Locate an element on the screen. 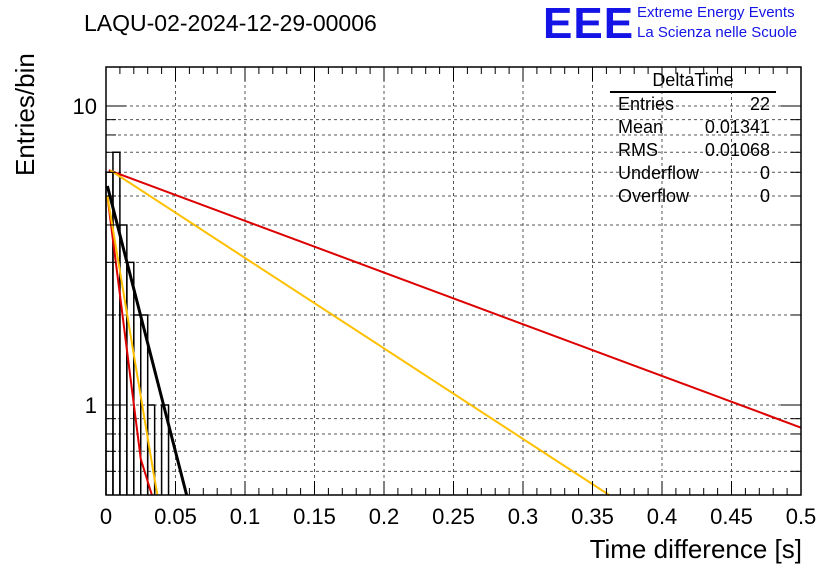  histogram-bins is located at coordinates (137, 323).